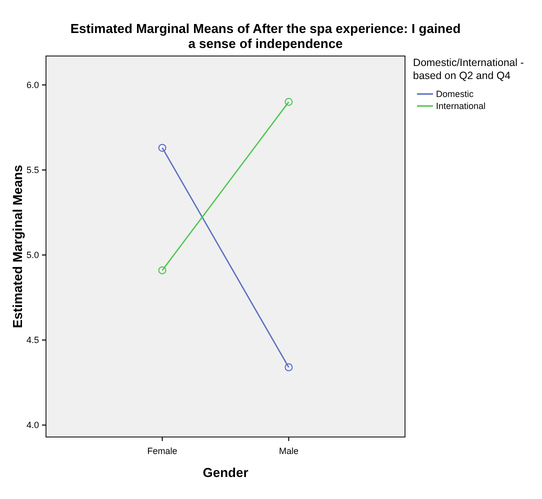 This screenshot has height=499, width=542. I want to click on chart-title: Estimated Marginal Means of After the spa experience: I gained a sense of independence, so click(265, 36).